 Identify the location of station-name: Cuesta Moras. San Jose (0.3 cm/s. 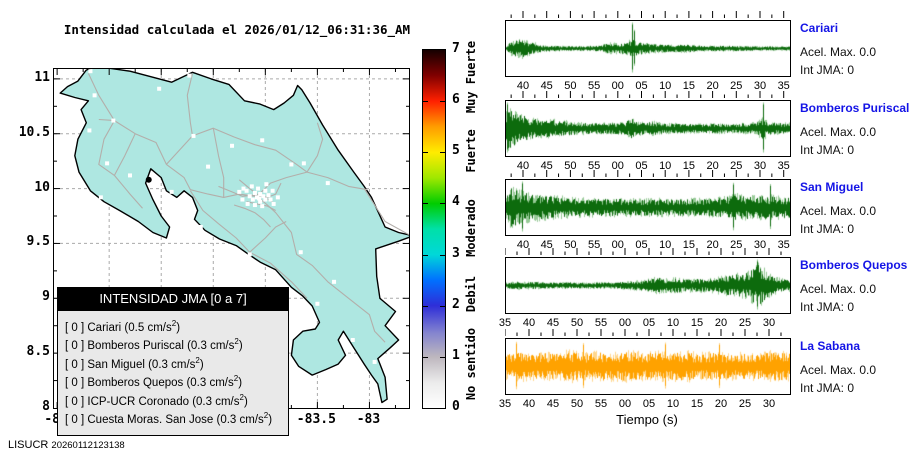
(175, 419).